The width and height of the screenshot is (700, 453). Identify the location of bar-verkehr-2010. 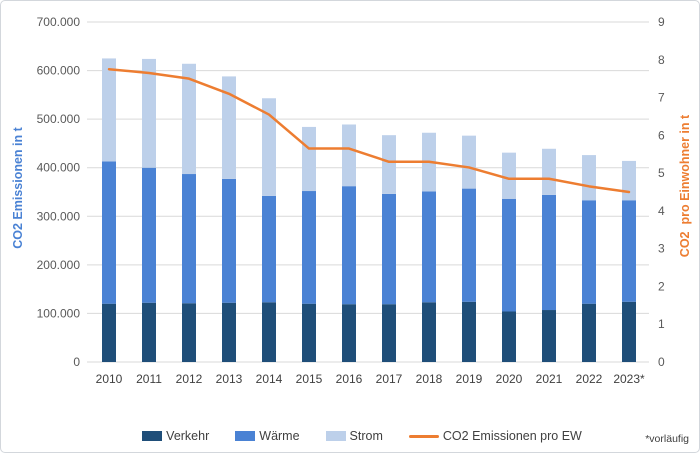
(109, 332).